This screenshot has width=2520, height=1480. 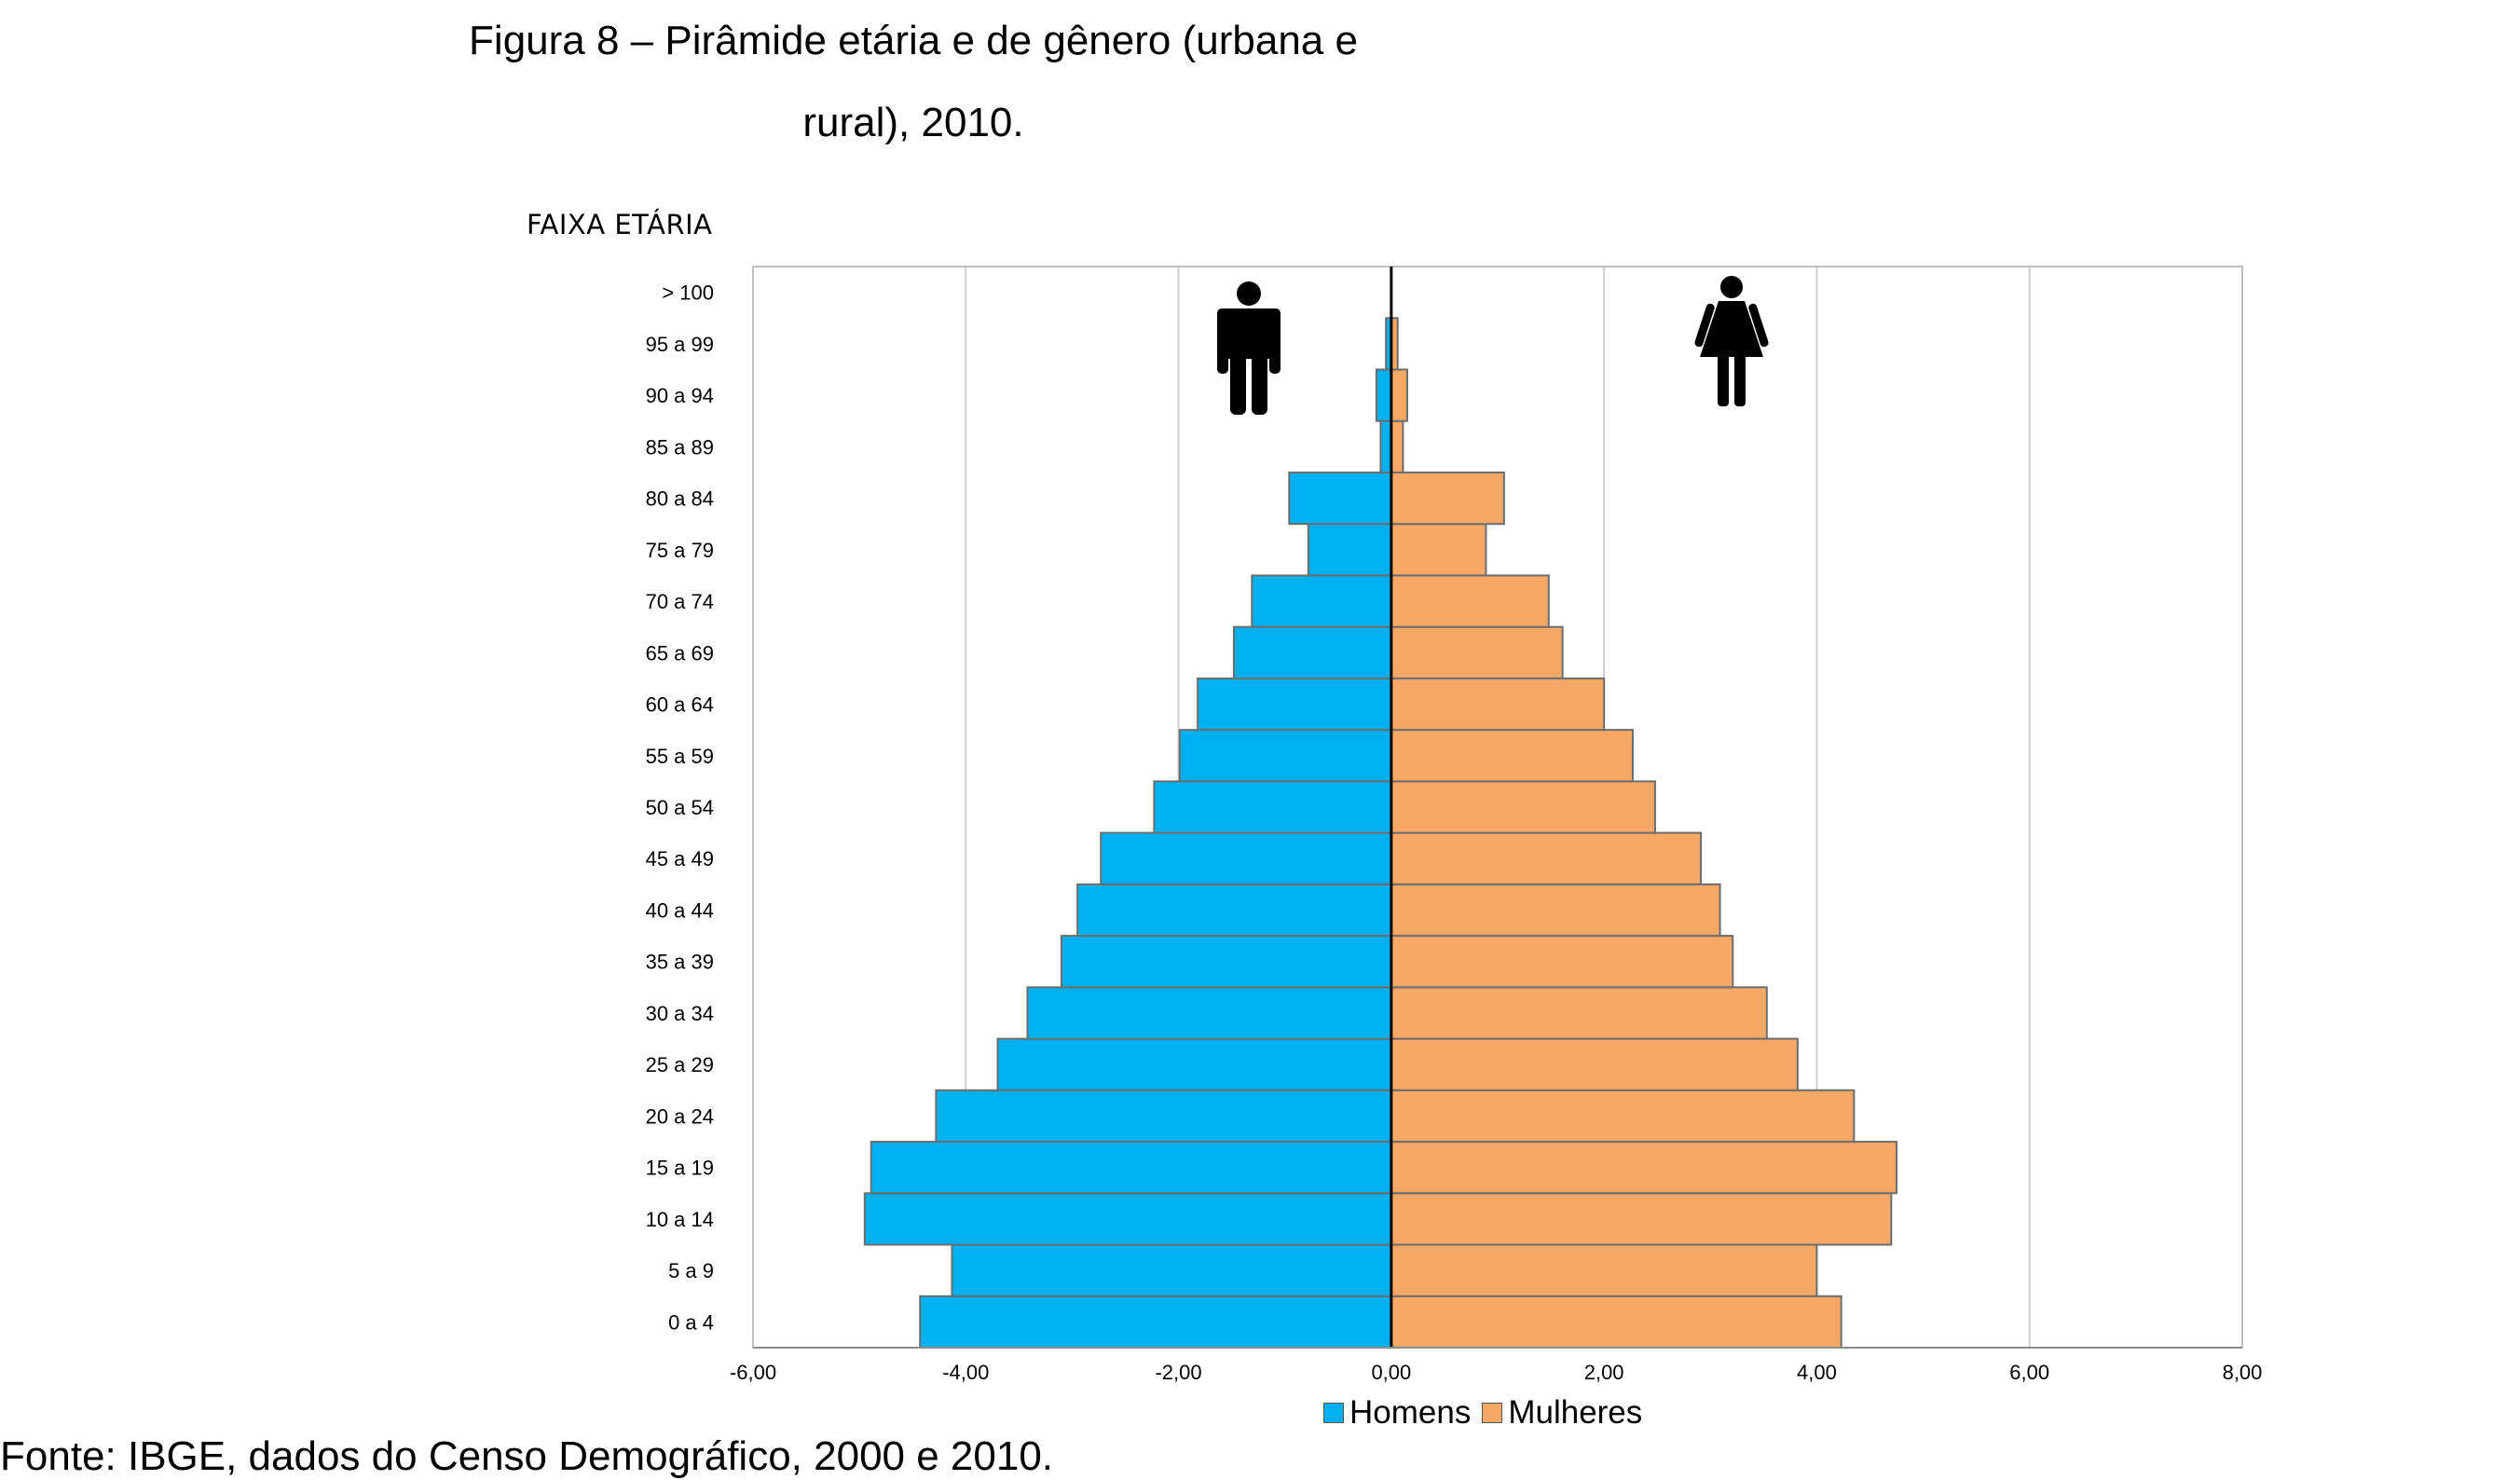 I want to click on y-tick-label: 30 a 34, so click(x=680, y=1013).